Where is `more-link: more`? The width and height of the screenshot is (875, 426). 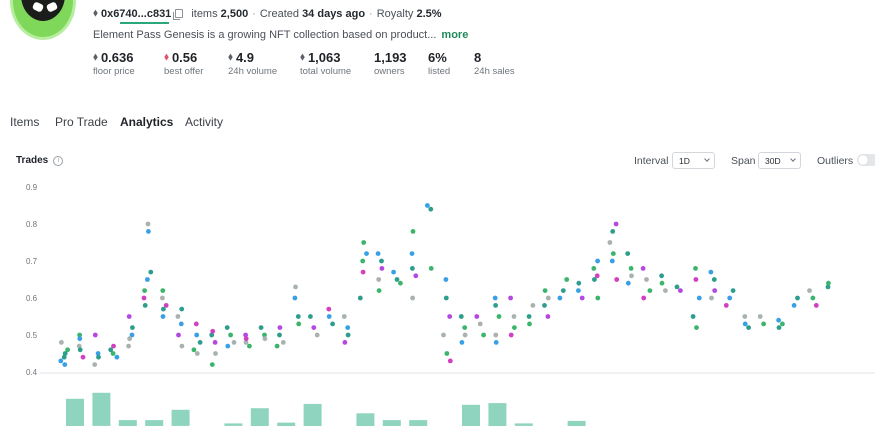 more-link: more is located at coordinates (455, 35).